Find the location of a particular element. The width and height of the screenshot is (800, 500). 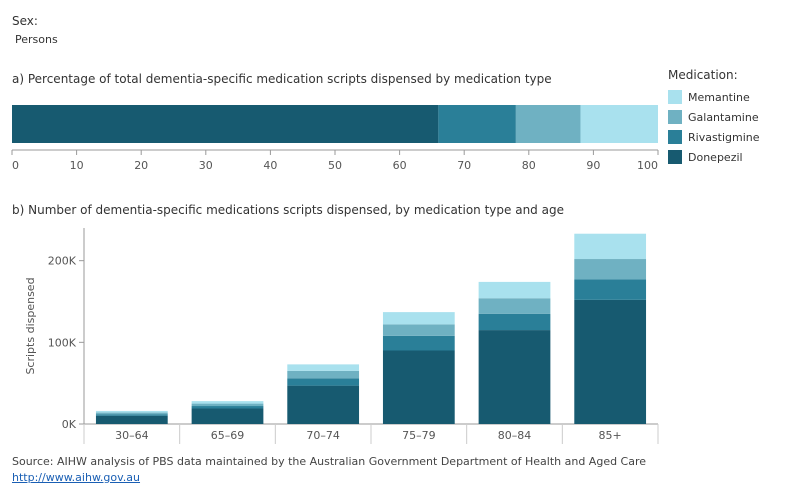

bar-85--rivastigmine is located at coordinates (610, 289).